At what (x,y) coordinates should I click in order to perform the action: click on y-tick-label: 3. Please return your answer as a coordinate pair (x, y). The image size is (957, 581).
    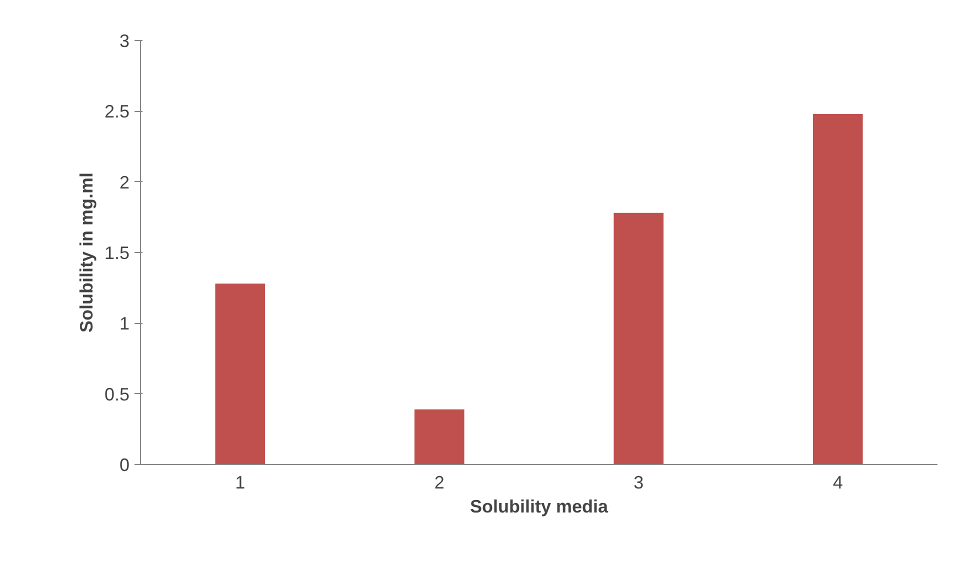
    Looking at the image, I should click on (124, 41).